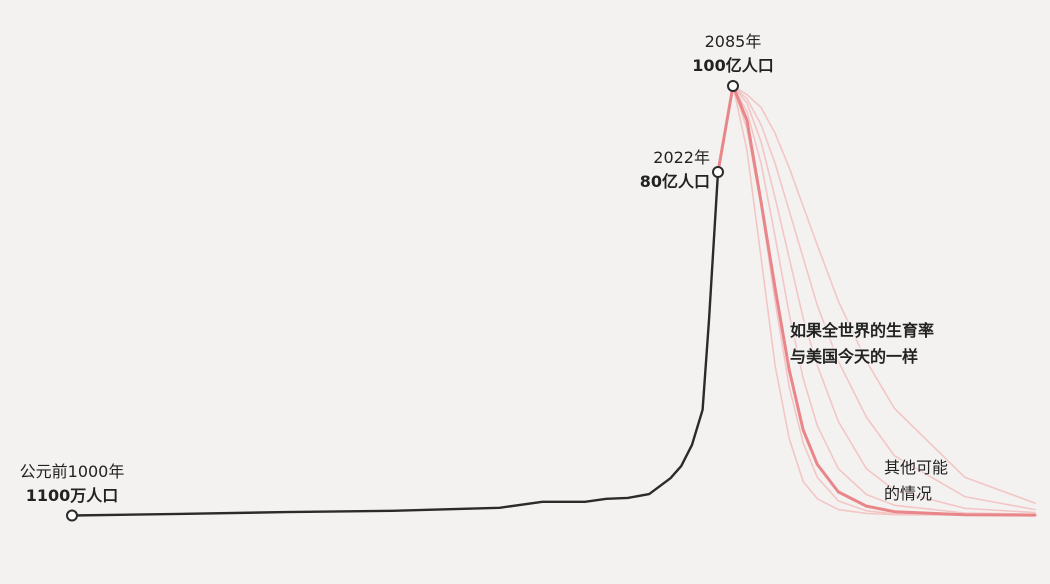 This screenshot has height=584, width=1050. I want to click on series-label: 其他可能的情况, so click(916, 480).